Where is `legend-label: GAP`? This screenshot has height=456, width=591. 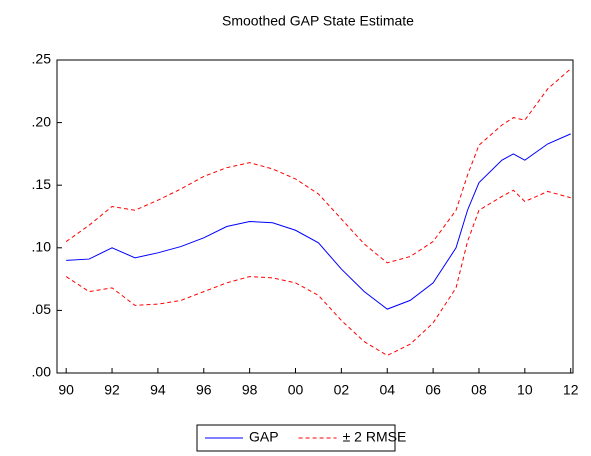 legend-label: GAP is located at coordinates (264, 437).